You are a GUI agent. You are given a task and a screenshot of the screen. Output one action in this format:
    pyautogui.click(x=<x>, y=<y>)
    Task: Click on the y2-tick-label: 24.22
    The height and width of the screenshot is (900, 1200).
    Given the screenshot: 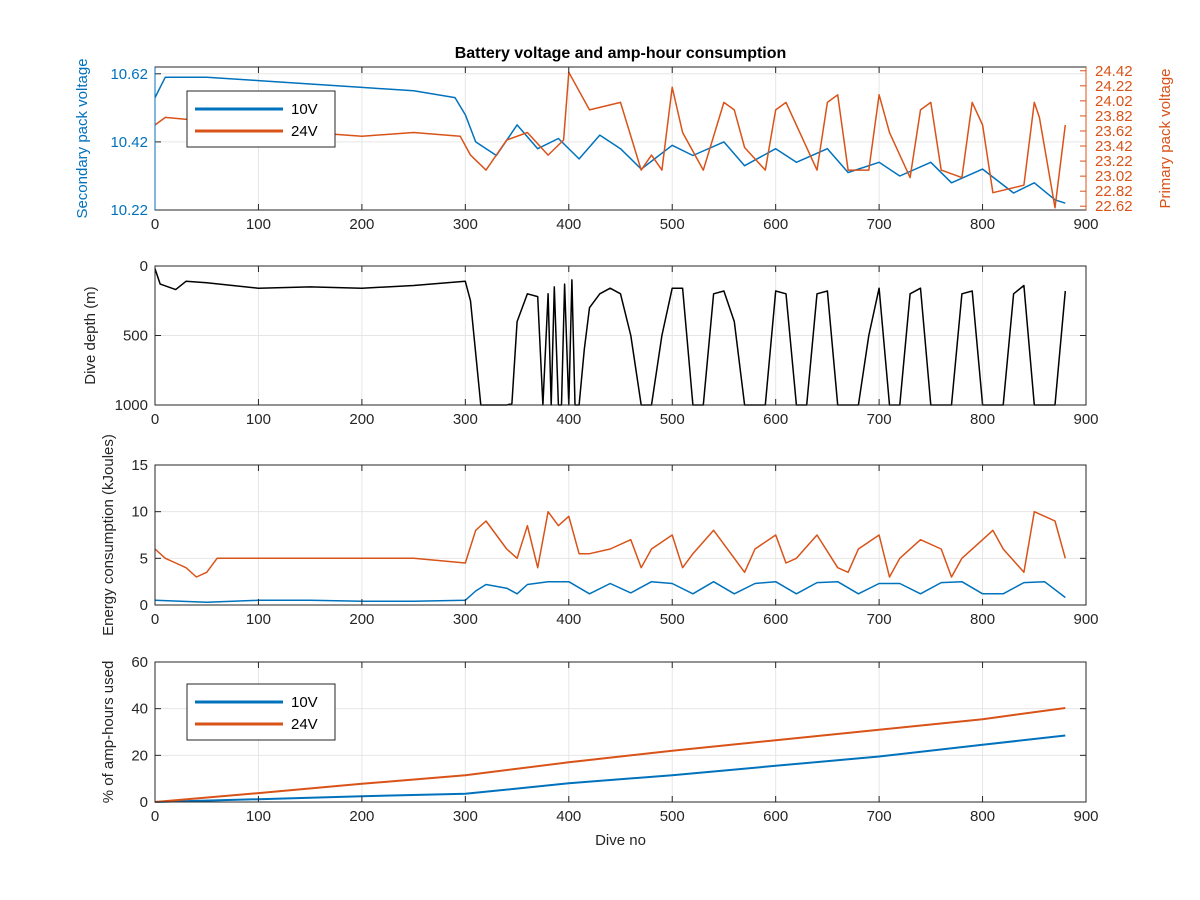 What is the action you would take?
    pyautogui.click(x=1114, y=86)
    